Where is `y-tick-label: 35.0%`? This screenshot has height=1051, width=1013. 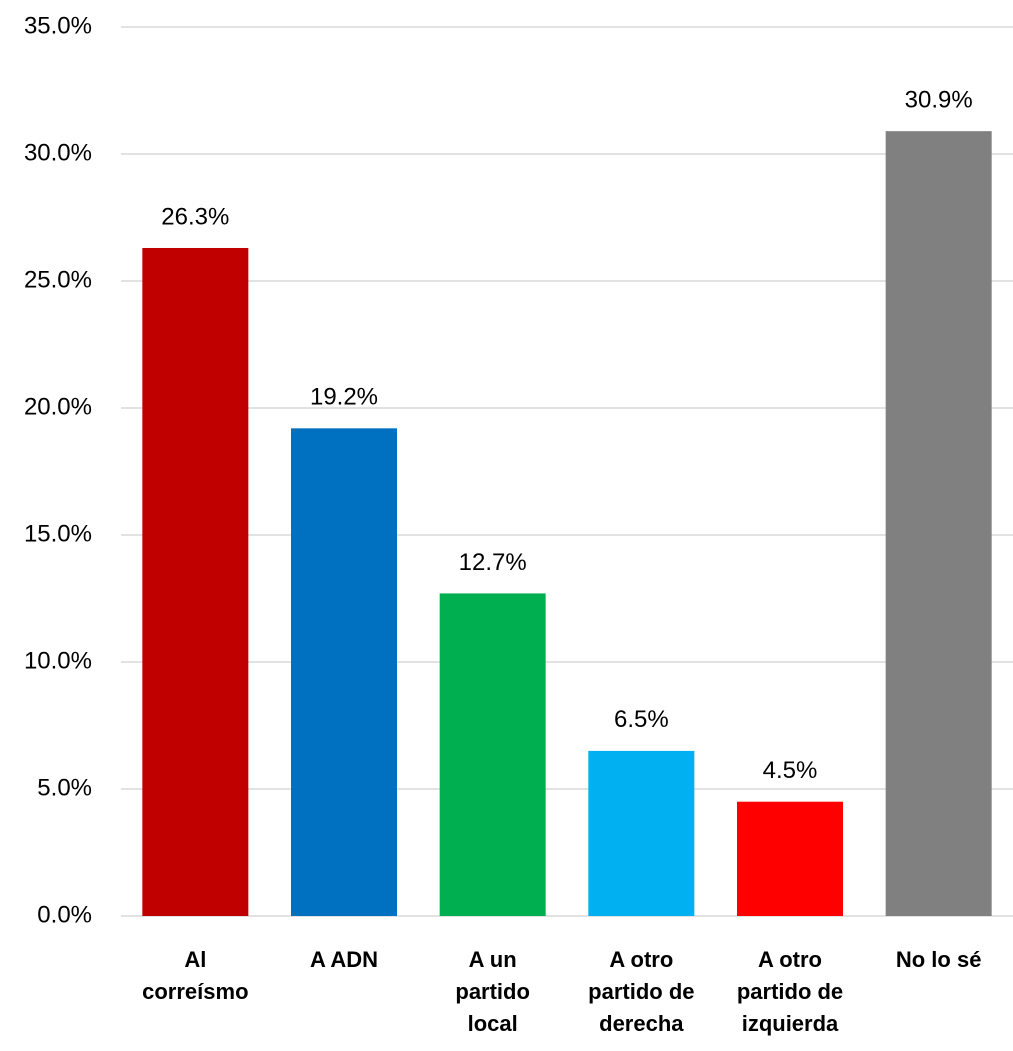 y-tick-label: 35.0% is located at coordinates (58, 25).